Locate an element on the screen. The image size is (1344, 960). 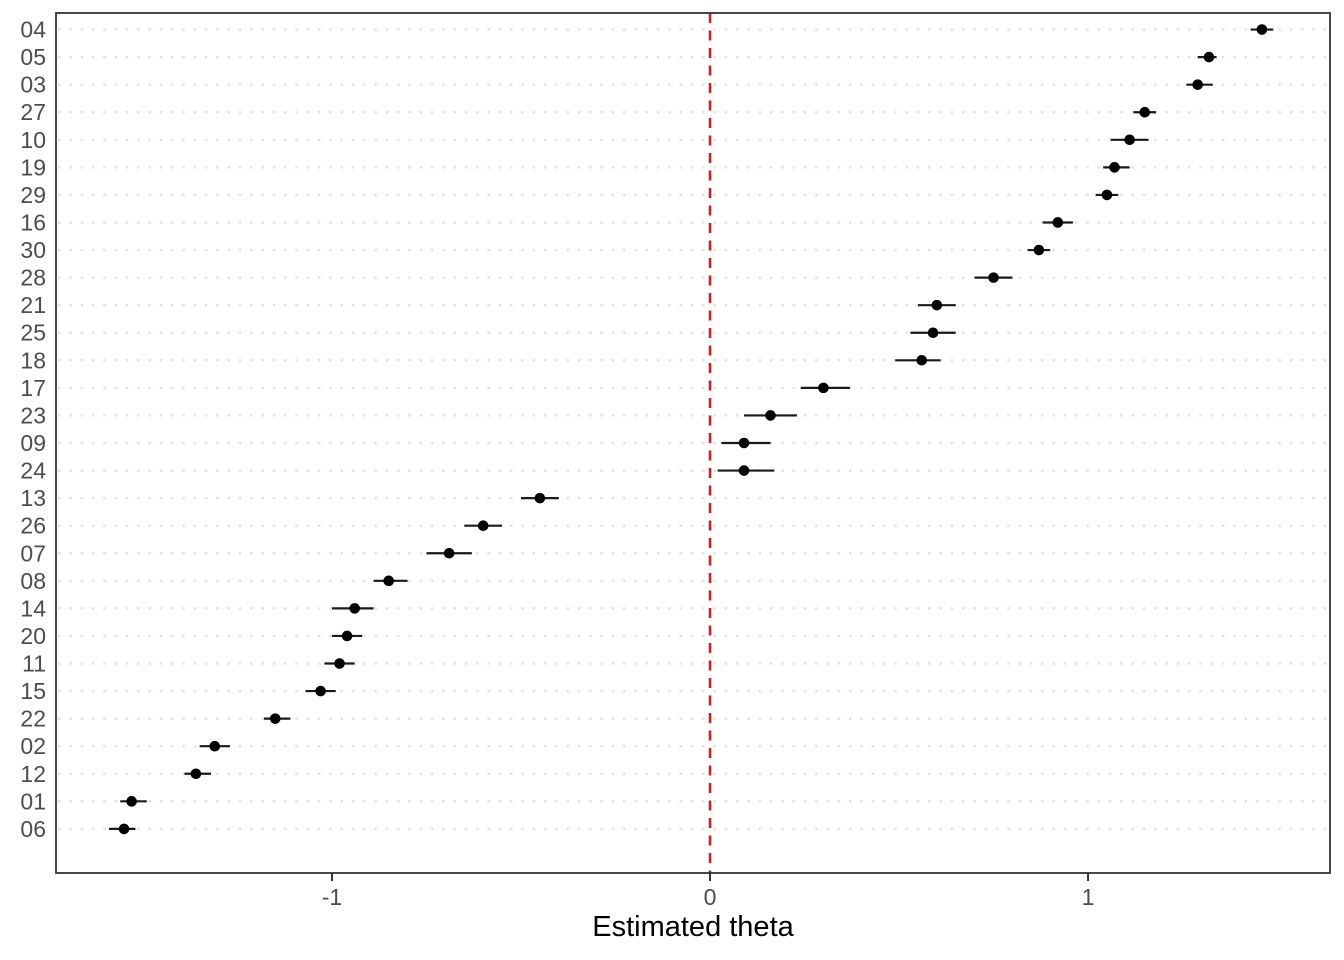
y-axis-label-14: 14 is located at coordinates (33, 608).